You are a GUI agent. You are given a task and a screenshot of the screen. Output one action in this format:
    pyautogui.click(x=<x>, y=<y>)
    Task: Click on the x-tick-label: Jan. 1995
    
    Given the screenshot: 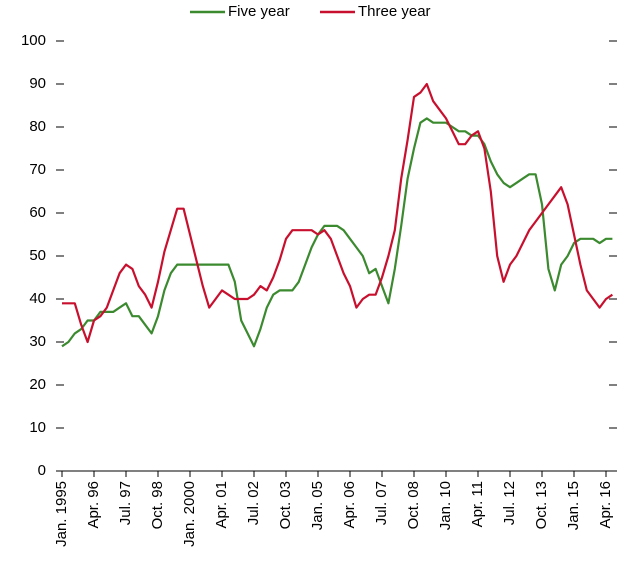 What is the action you would take?
    pyautogui.click(x=61, y=514)
    